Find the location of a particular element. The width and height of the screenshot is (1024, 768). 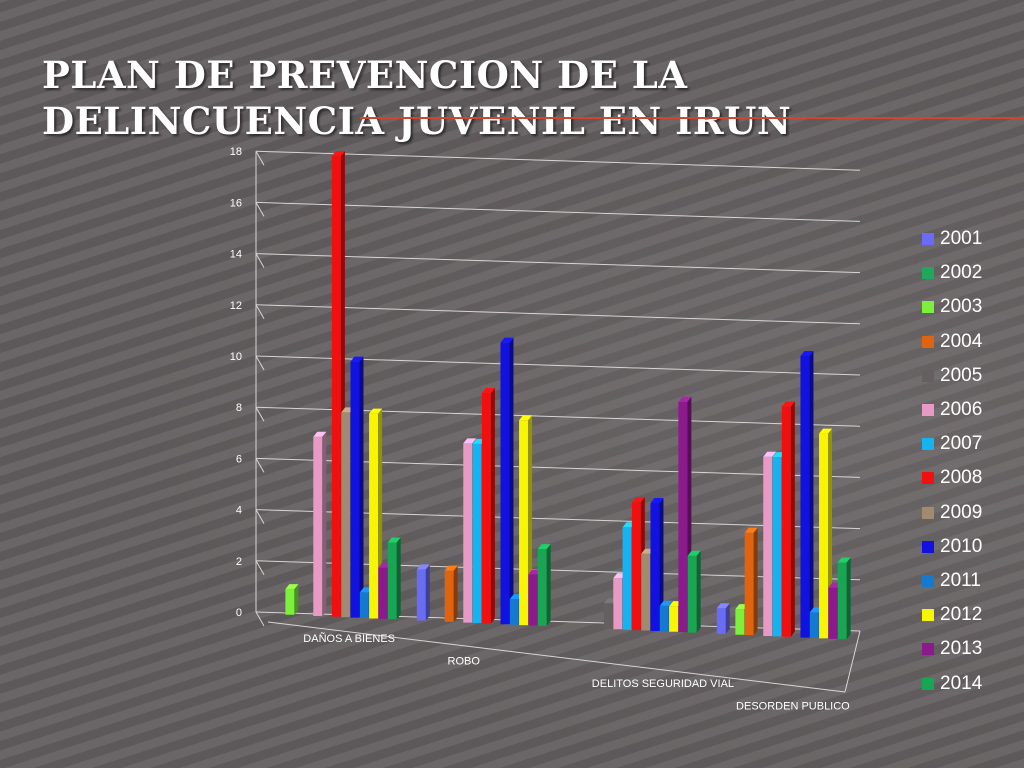

legend-label: 2011 is located at coordinates (960, 580).